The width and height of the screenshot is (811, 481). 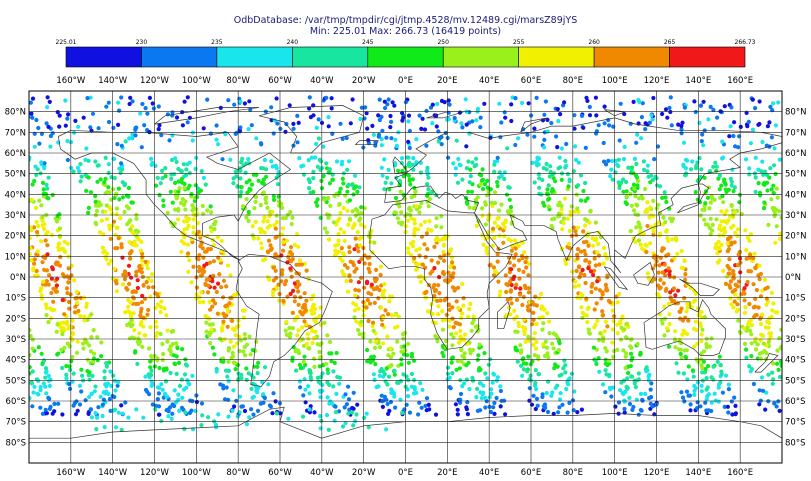 What do you see at coordinates (405, 81) in the screenshot?
I see `longitude-label: 0°E` at bounding box center [405, 81].